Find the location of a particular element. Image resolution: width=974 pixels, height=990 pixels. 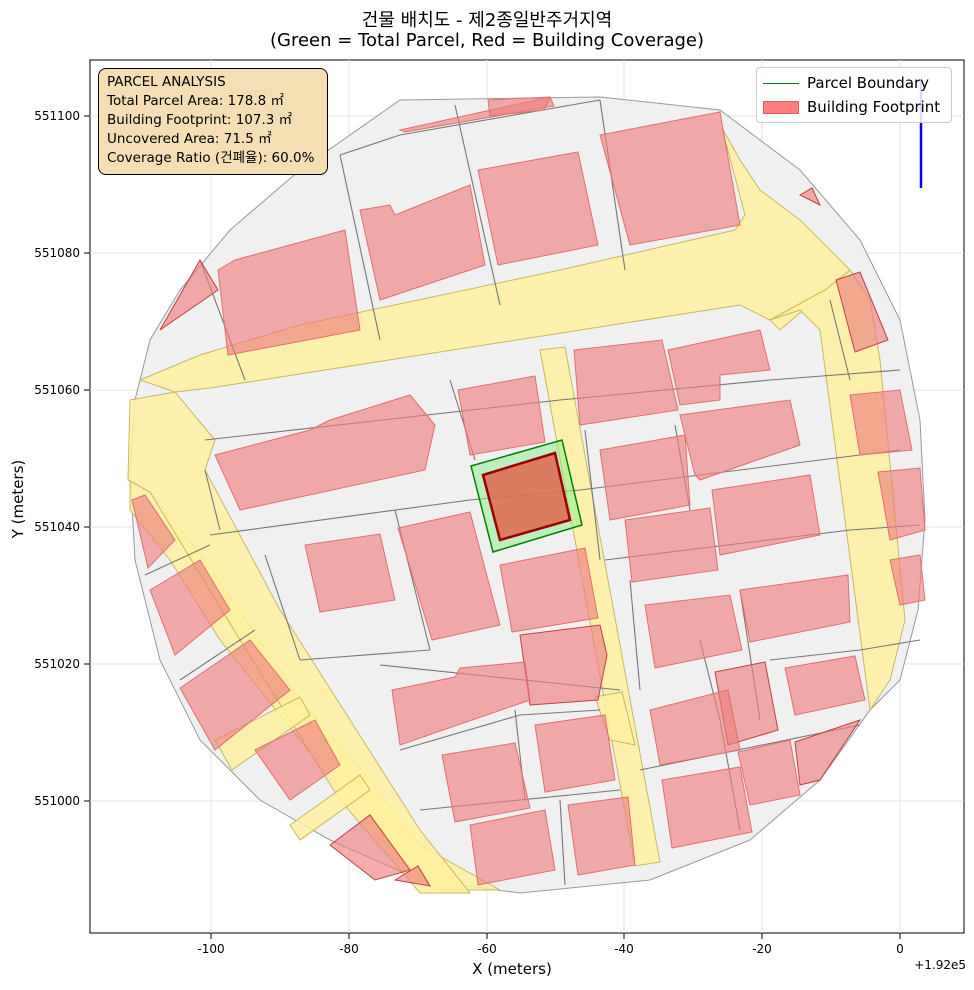

info-coverage: Coverage Ratio (건폐율): 60.0% is located at coordinates (211, 158).